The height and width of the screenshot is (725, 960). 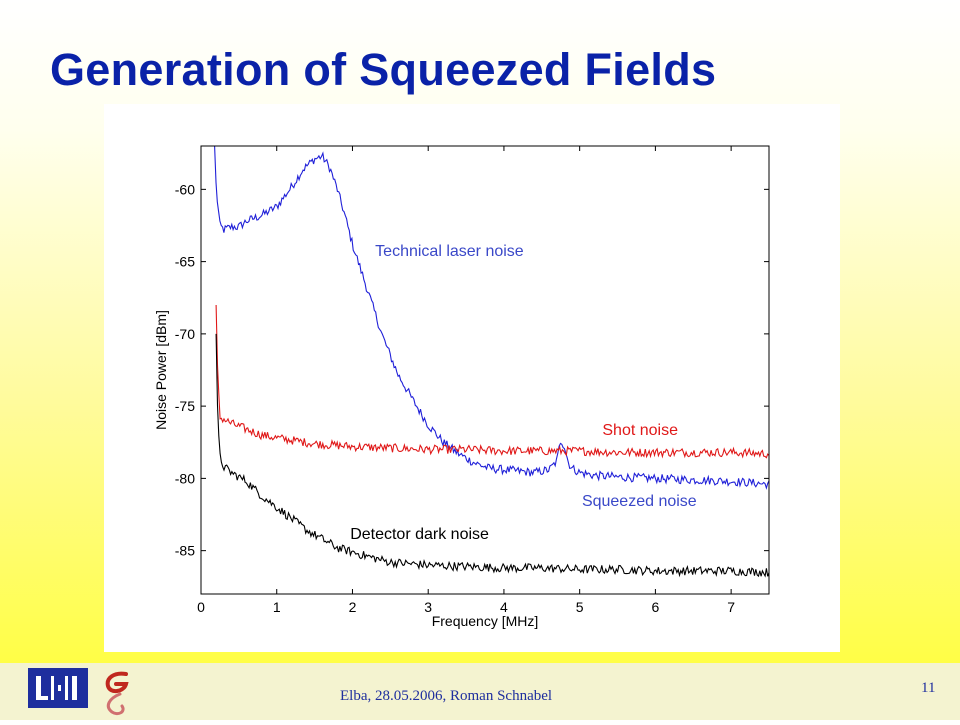 I want to click on x-tick-label: 5, so click(x=580, y=607).